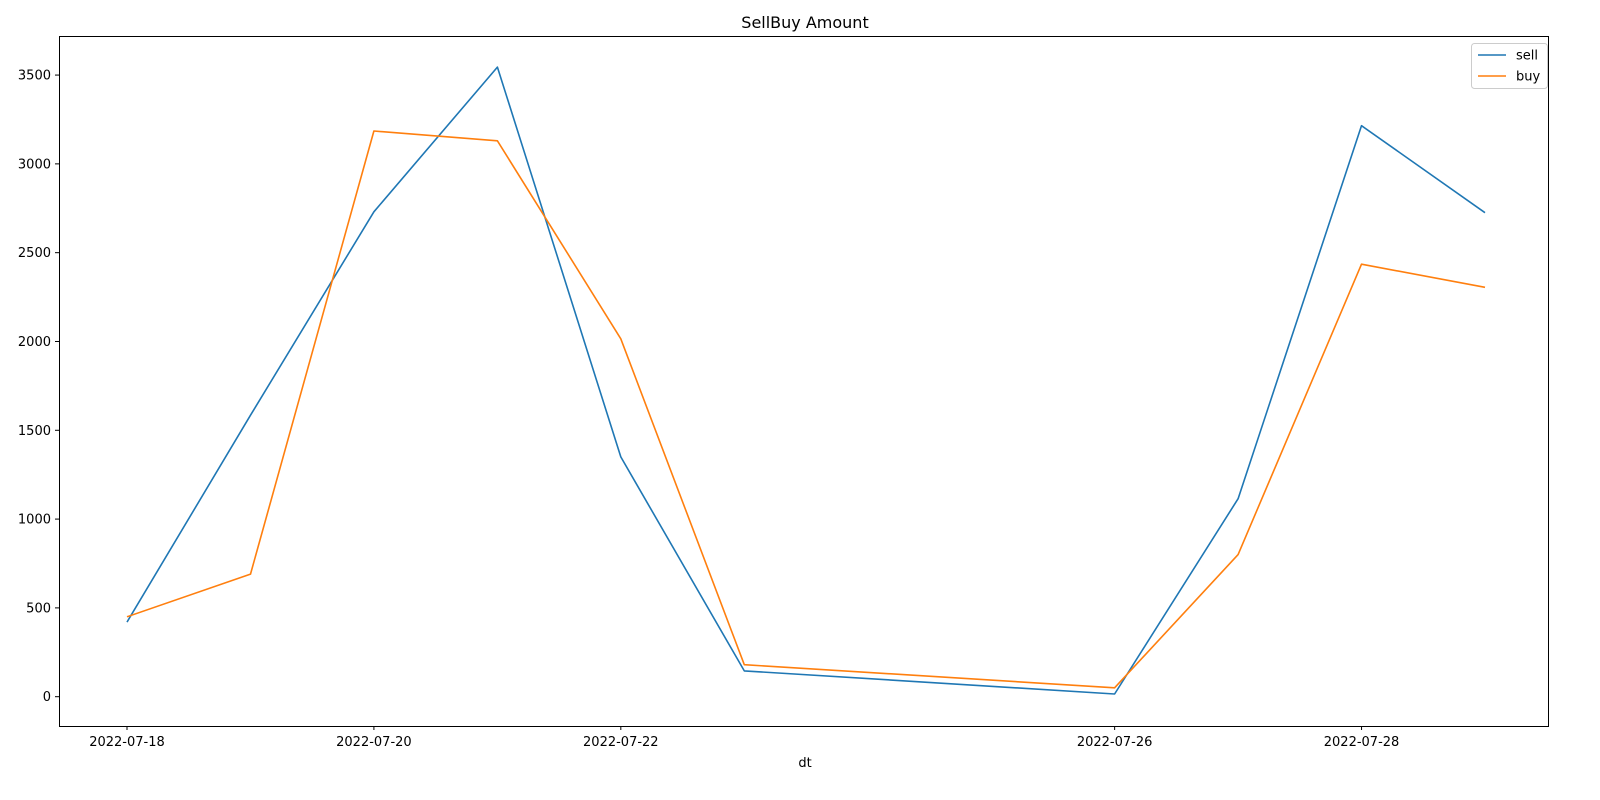 The image size is (1600, 800). Describe the element at coordinates (38, 608) in the screenshot. I see `y-tick-label: 500` at that location.